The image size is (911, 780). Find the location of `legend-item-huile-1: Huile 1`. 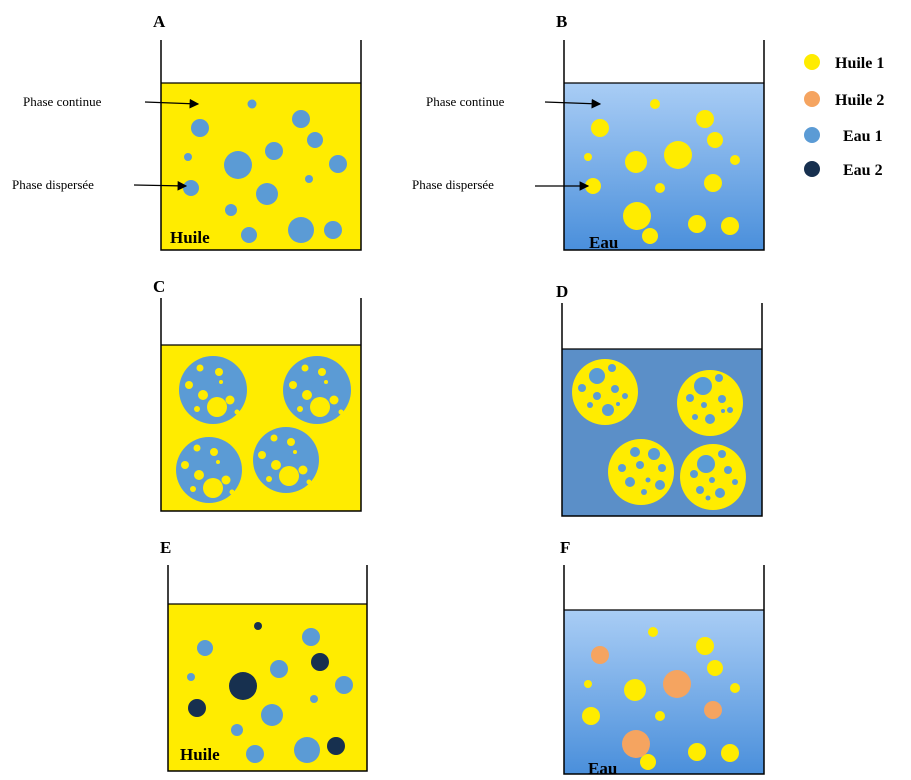

legend-item-huile-1: Huile 1 is located at coordinates (844, 63).